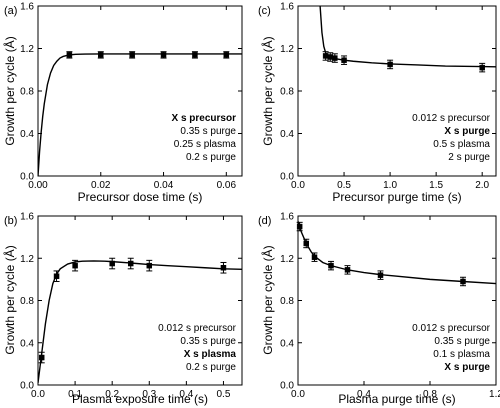  I want to click on x-tick-label: 0.1, so click(75, 394).